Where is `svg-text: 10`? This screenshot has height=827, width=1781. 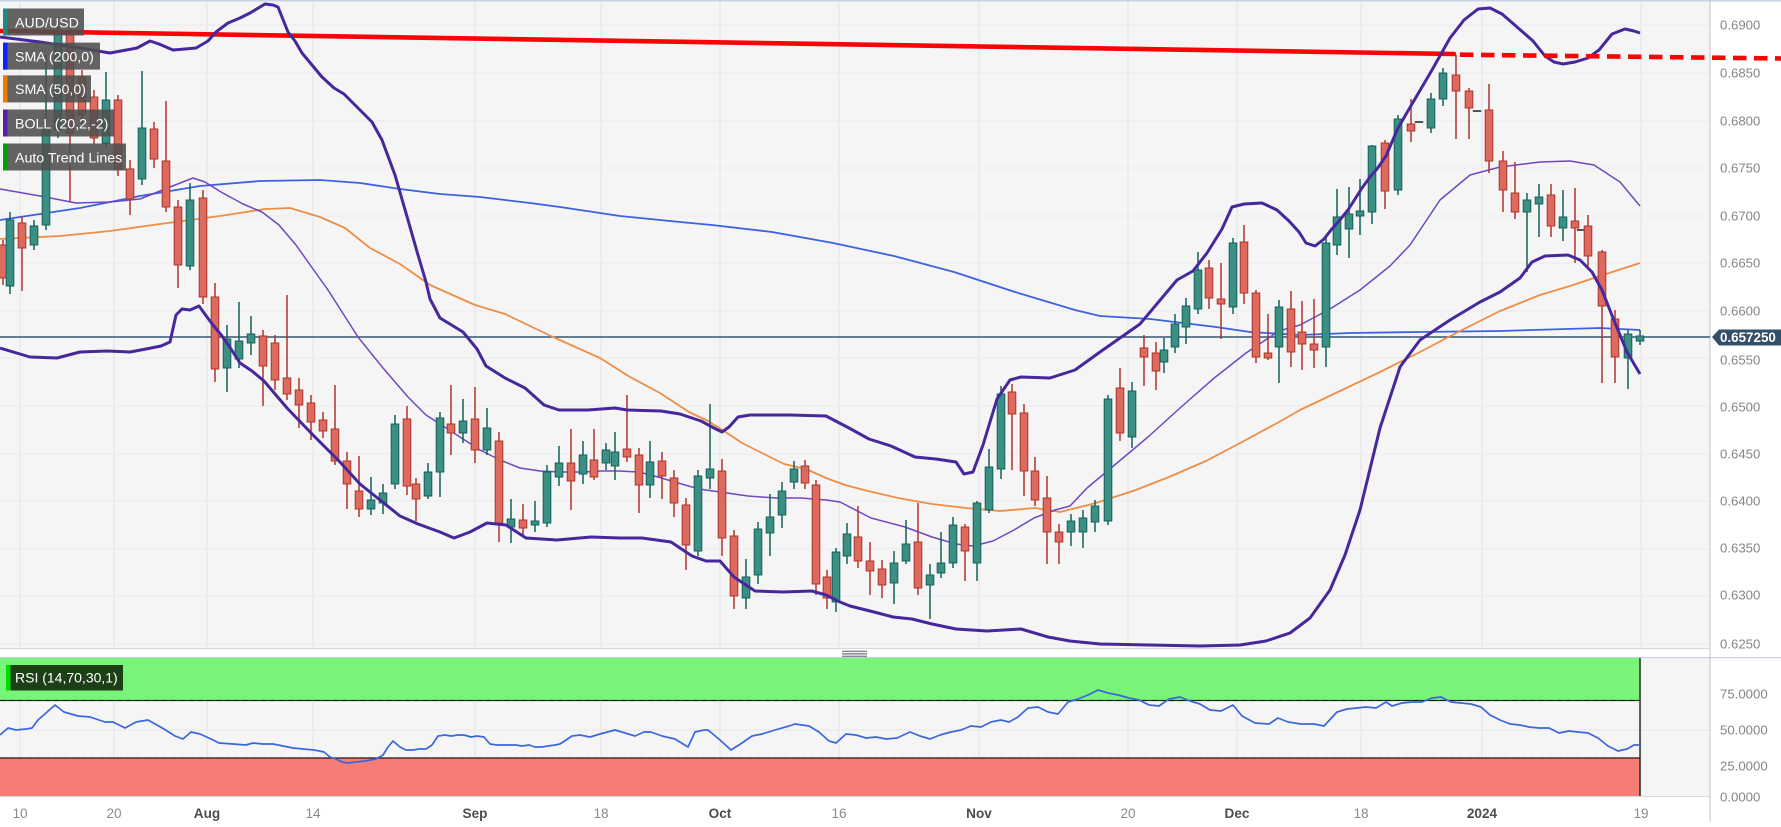
svg-text: 10 is located at coordinates (20, 813).